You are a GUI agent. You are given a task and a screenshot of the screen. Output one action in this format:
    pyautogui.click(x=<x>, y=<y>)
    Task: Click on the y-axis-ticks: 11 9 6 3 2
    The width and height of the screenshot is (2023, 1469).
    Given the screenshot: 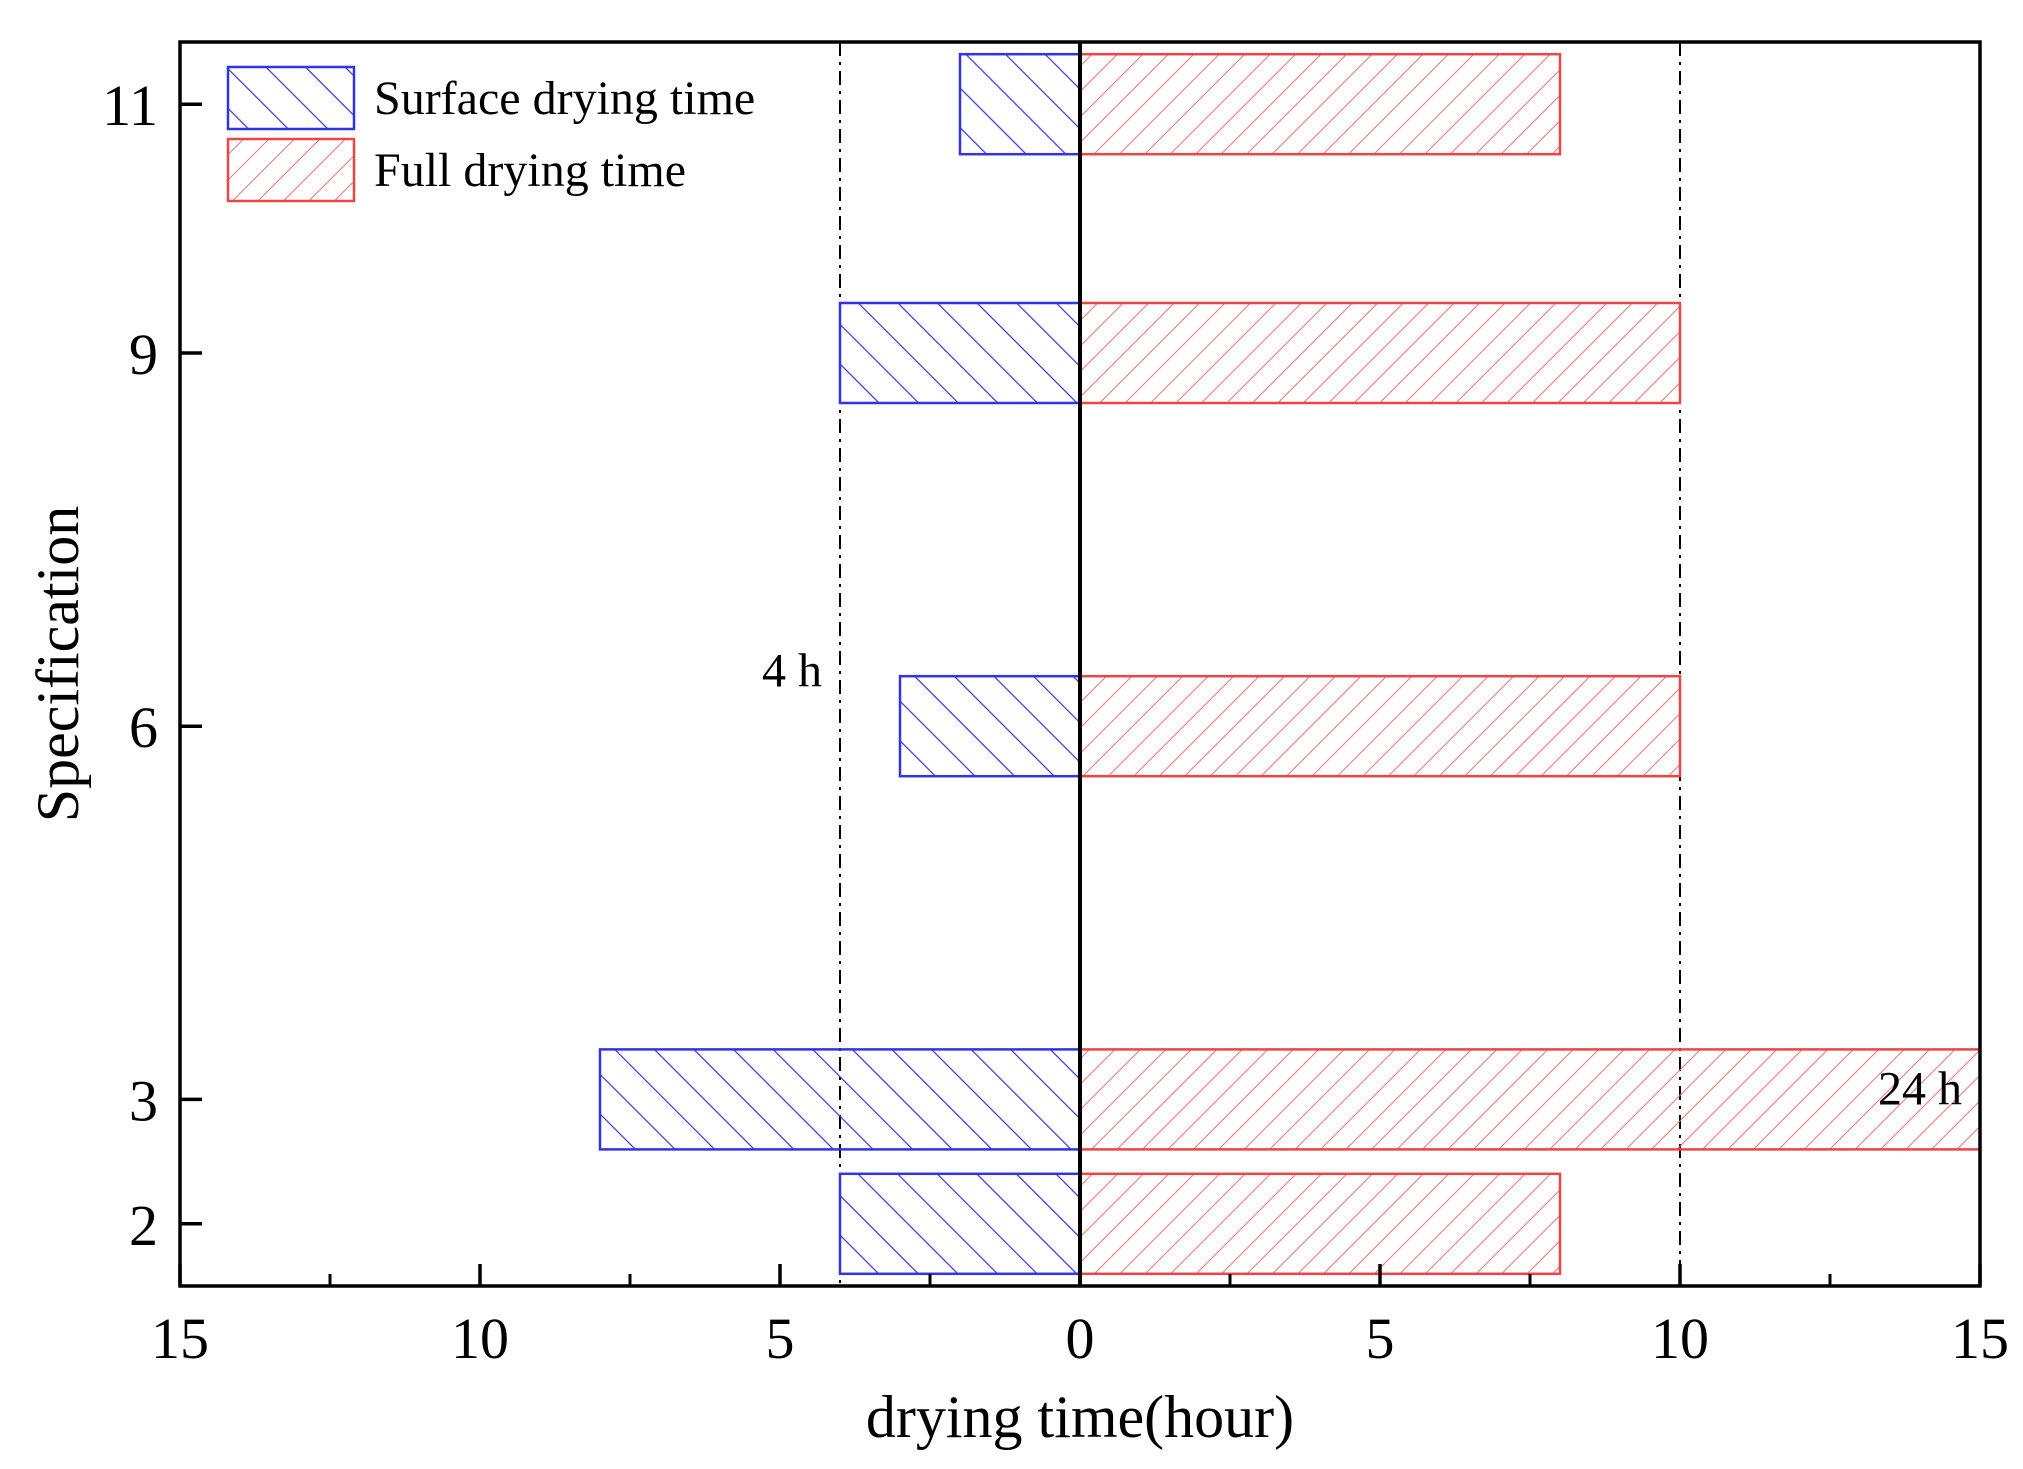 What is the action you would take?
    pyautogui.click(x=152, y=665)
    